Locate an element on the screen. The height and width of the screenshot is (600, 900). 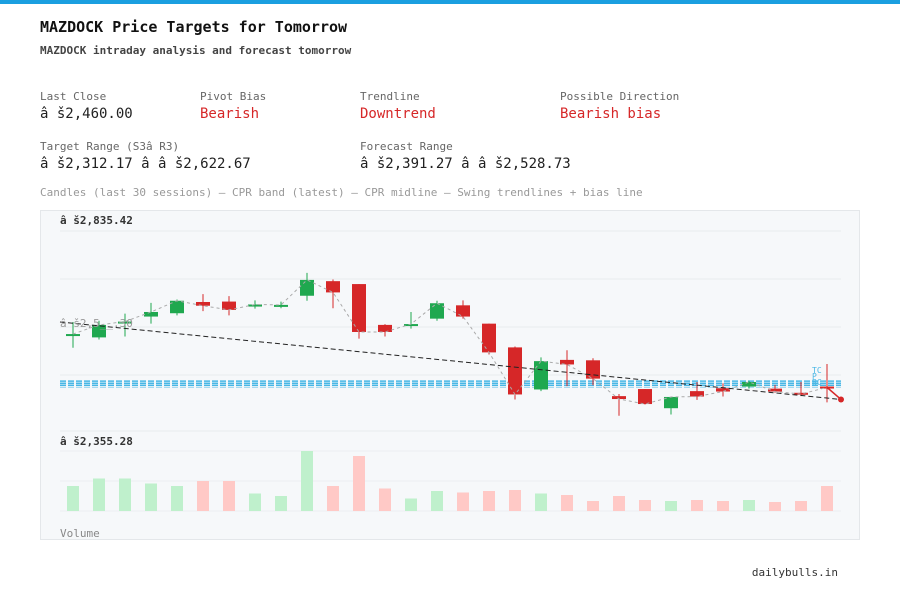
cpr-level-label: TC is located at coordinates (817, 370).